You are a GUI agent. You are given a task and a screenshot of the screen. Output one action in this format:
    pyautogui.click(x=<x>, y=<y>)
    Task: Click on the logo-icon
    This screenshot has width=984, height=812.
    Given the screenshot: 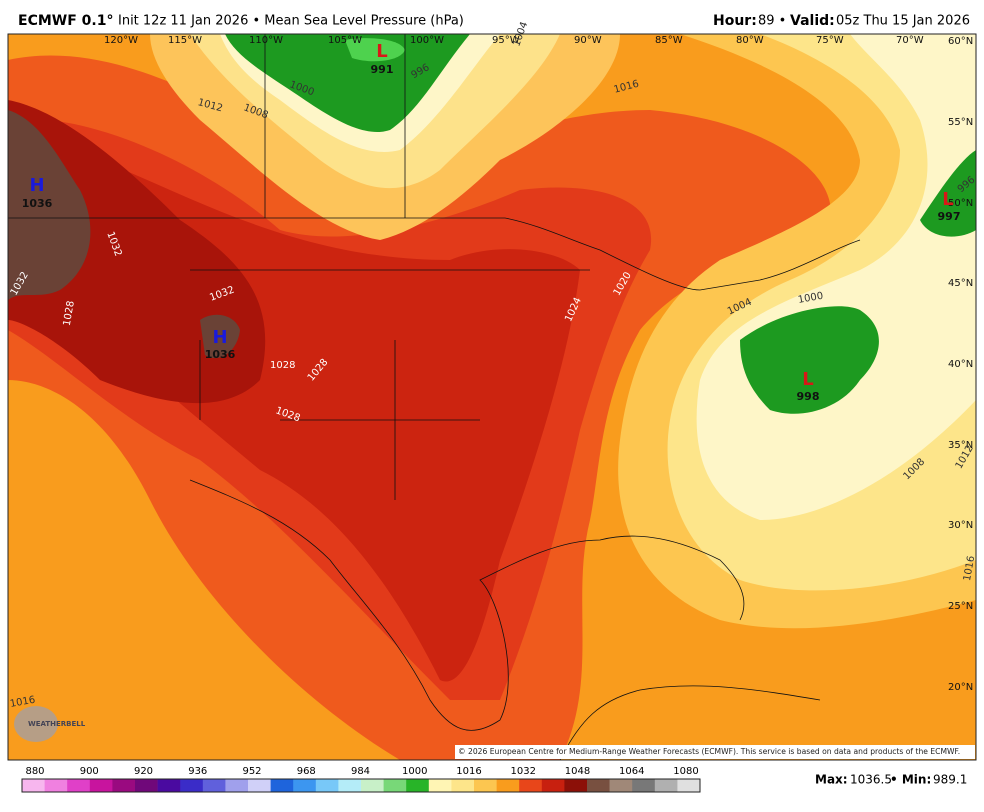 What is the action you would take?
    pyautogui.click(x=36, y=724)
    